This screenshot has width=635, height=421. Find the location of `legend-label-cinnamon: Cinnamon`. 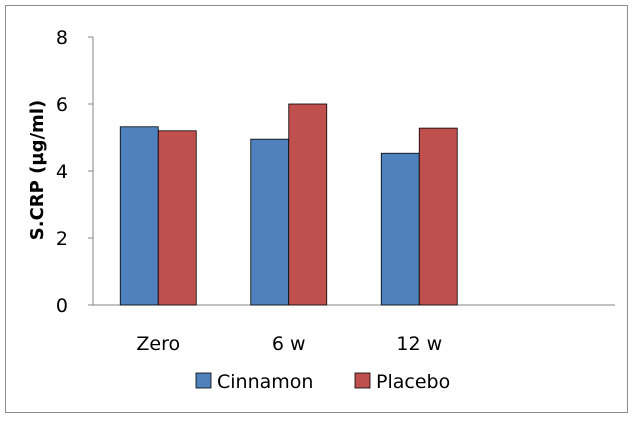

legend-label-cinnamon: Cinnamon is located at coordinates (265, 382).